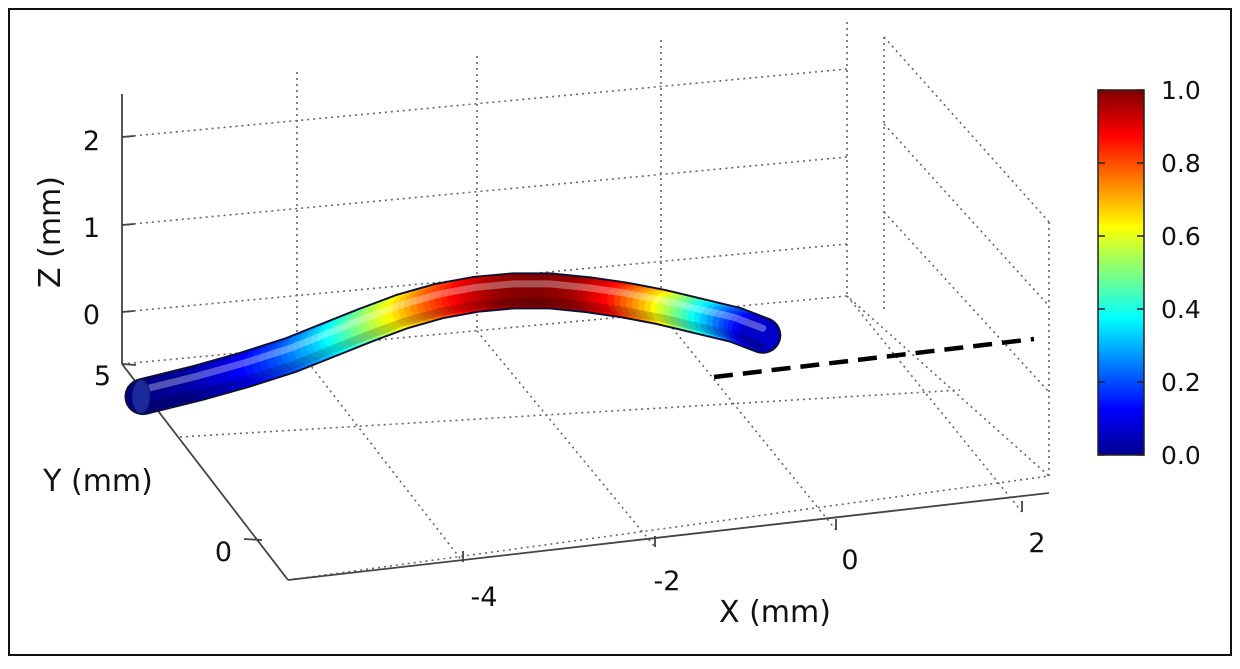  I want to click on colorbar-tick-label: 0.0, so click(1181, 455).